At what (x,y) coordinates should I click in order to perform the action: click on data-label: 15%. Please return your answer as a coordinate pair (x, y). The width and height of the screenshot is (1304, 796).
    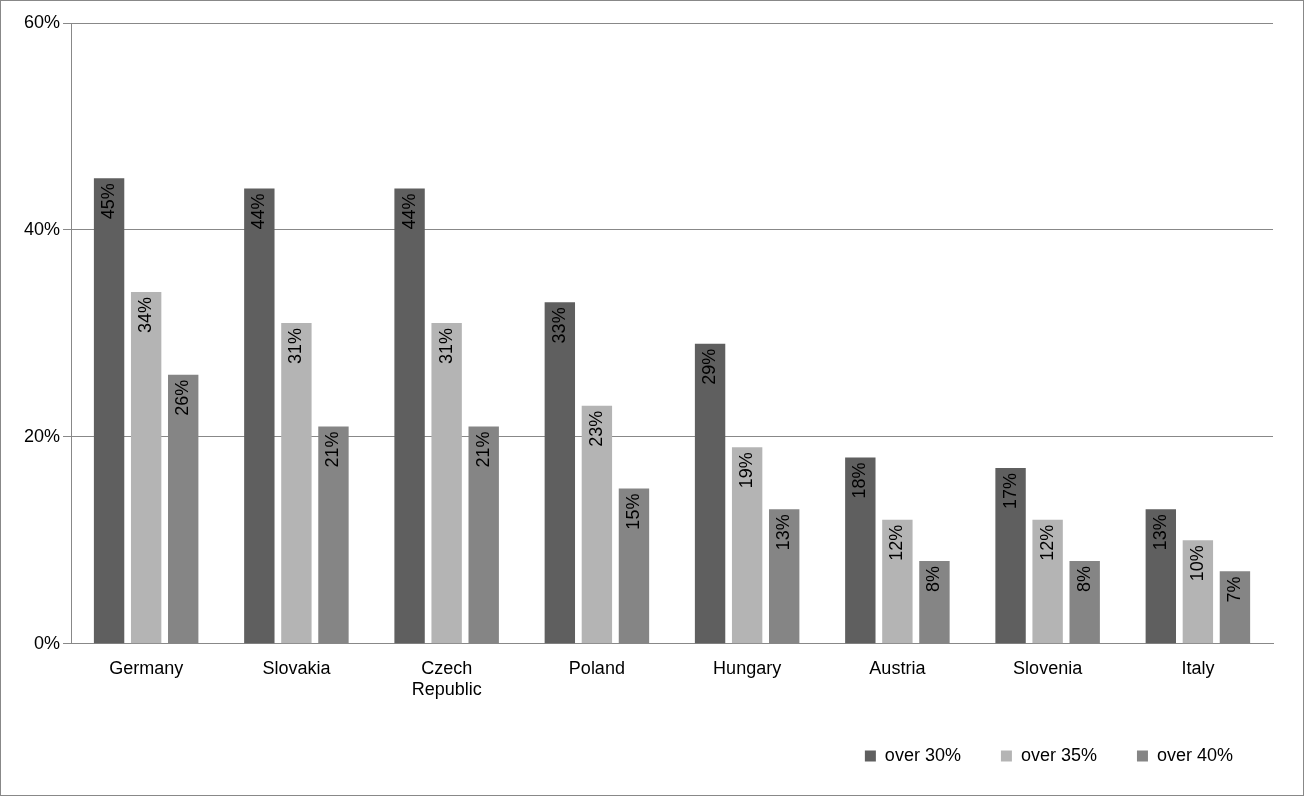
    Looking at the image, I should click on (632, 511).